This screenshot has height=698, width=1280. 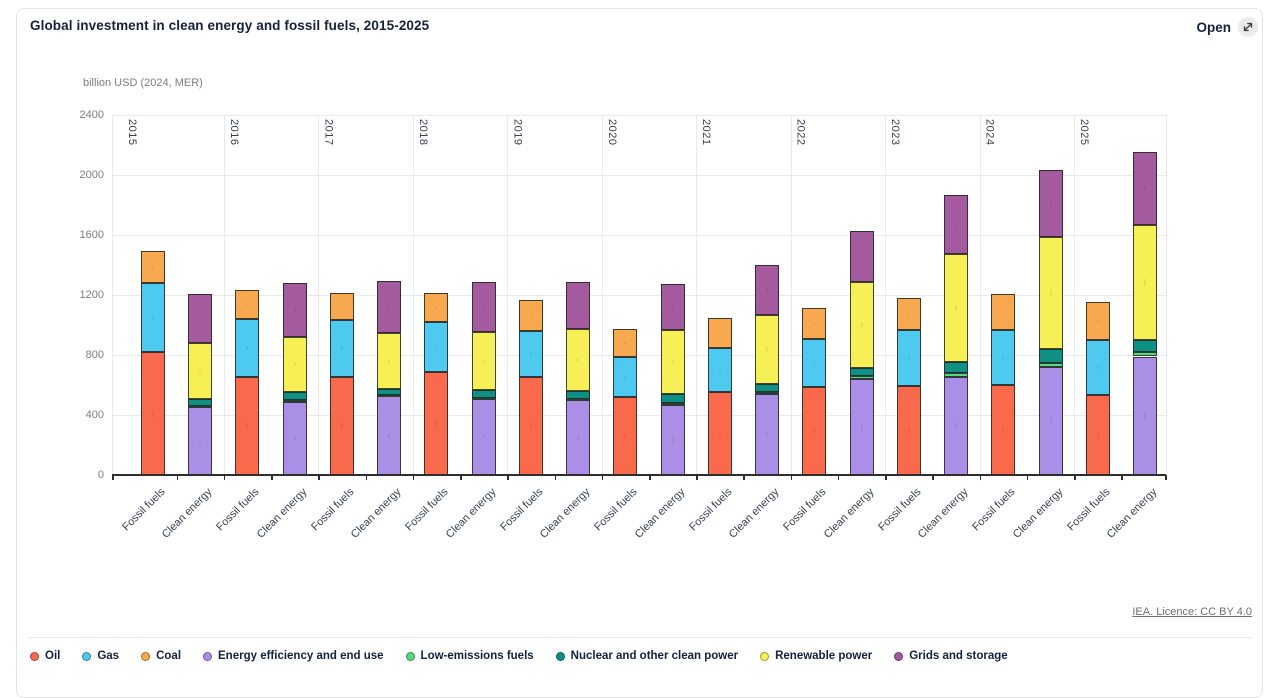 What do you see at coordinates (1227, 27) in the screenshot?
I see `open-button: Open` at bounding box center [1227, 27].